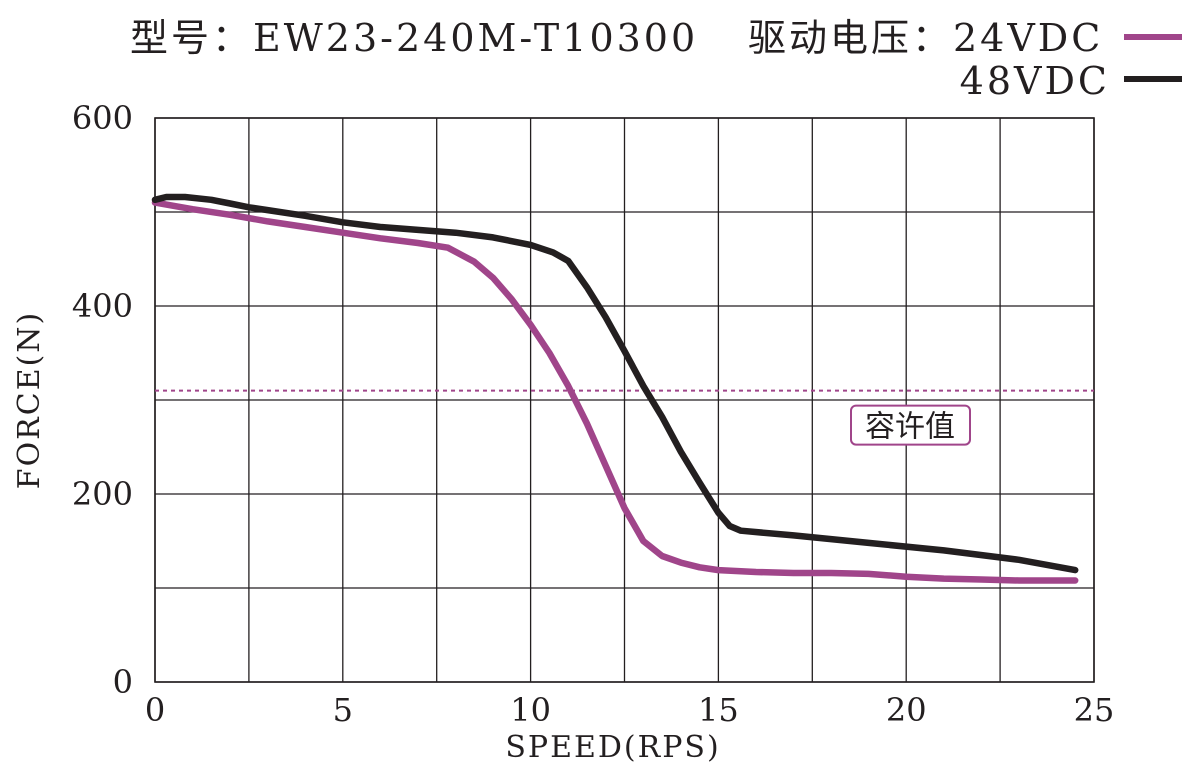  I want to click on x-tick-label: 5, so click(343, 710).